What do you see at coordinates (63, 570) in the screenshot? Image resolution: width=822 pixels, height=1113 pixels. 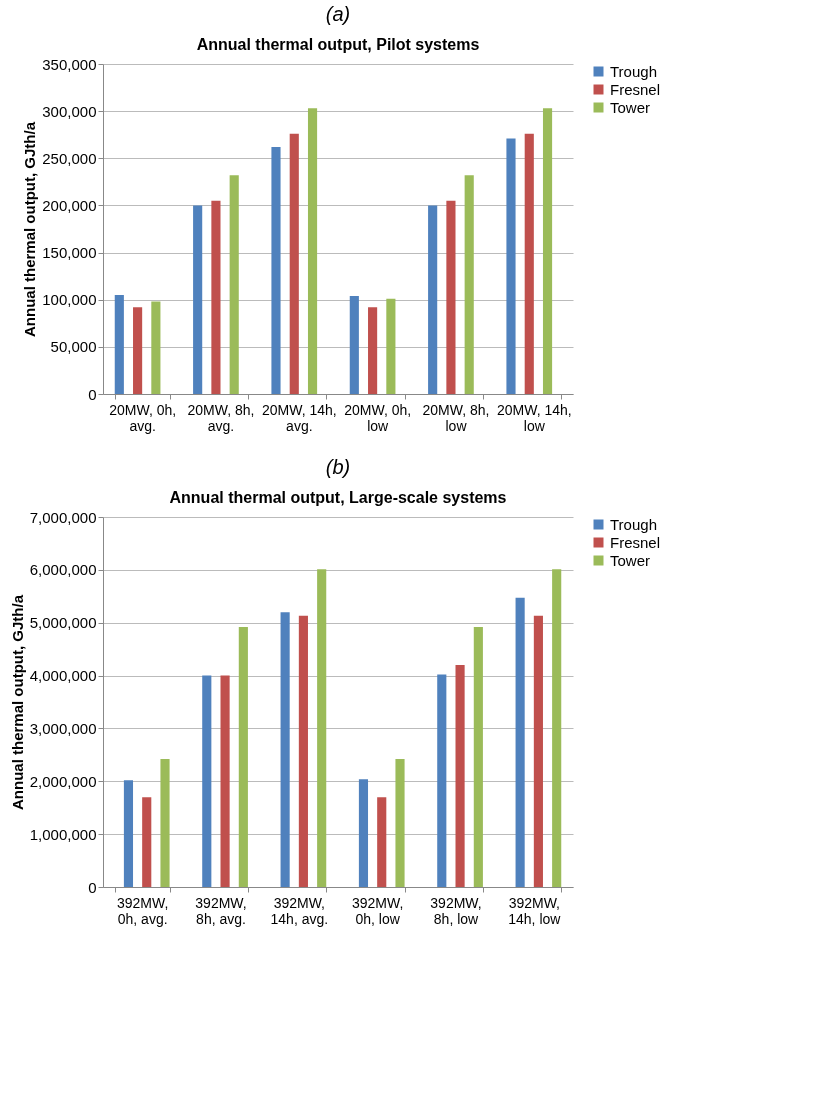 I see `y-tick-label: 6,000,000` at bounding box center [63, 570].